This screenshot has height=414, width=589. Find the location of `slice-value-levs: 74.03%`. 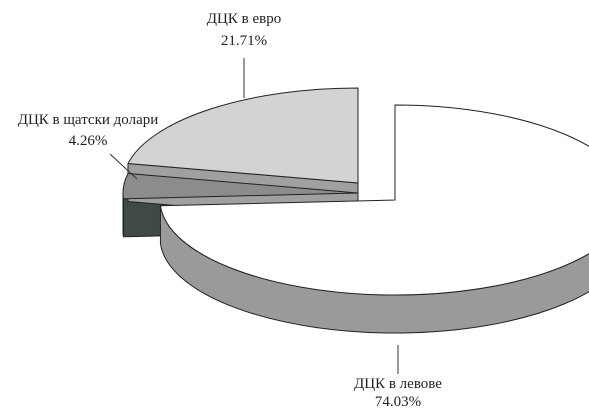

slice-value-levs: 74.03% is located at coordinates (398, 402).